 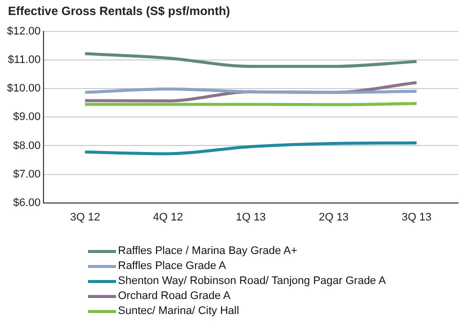 I want to click on x-tick-label: 4Q 12, so click(x=167, y=217).